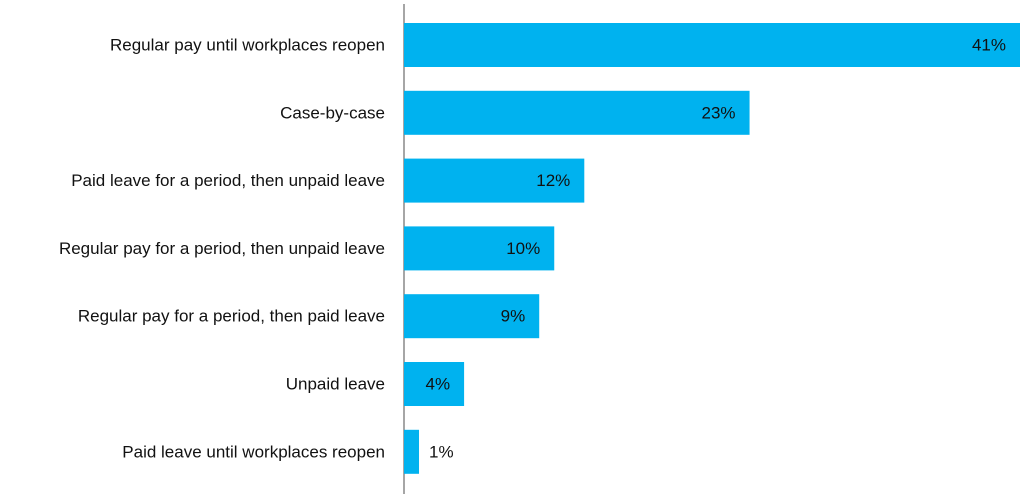  What do you see at coordinates (332, 112) in the screenshot?
I see `category-label: Case-by-case` at bounding box center [332, 112].